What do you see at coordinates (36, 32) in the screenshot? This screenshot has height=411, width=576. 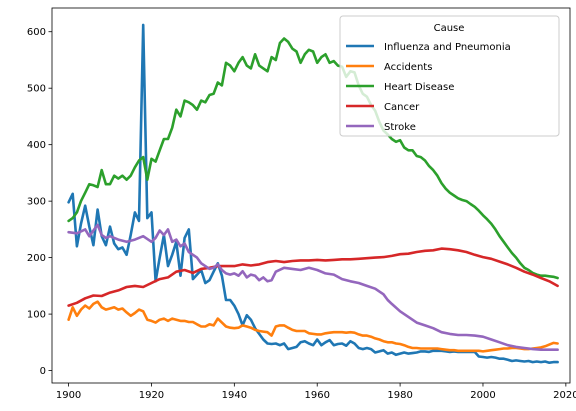 I see `y-tick-label-6: 600` at bounding box center [36, 32].